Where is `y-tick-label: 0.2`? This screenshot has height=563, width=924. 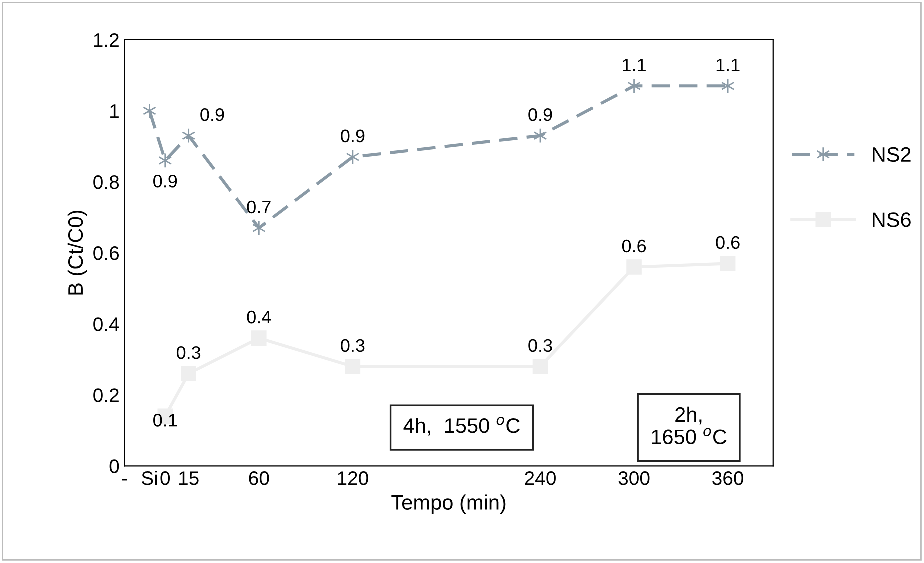
y-tick-label: 0.2 is located at coordinates (106, 395).